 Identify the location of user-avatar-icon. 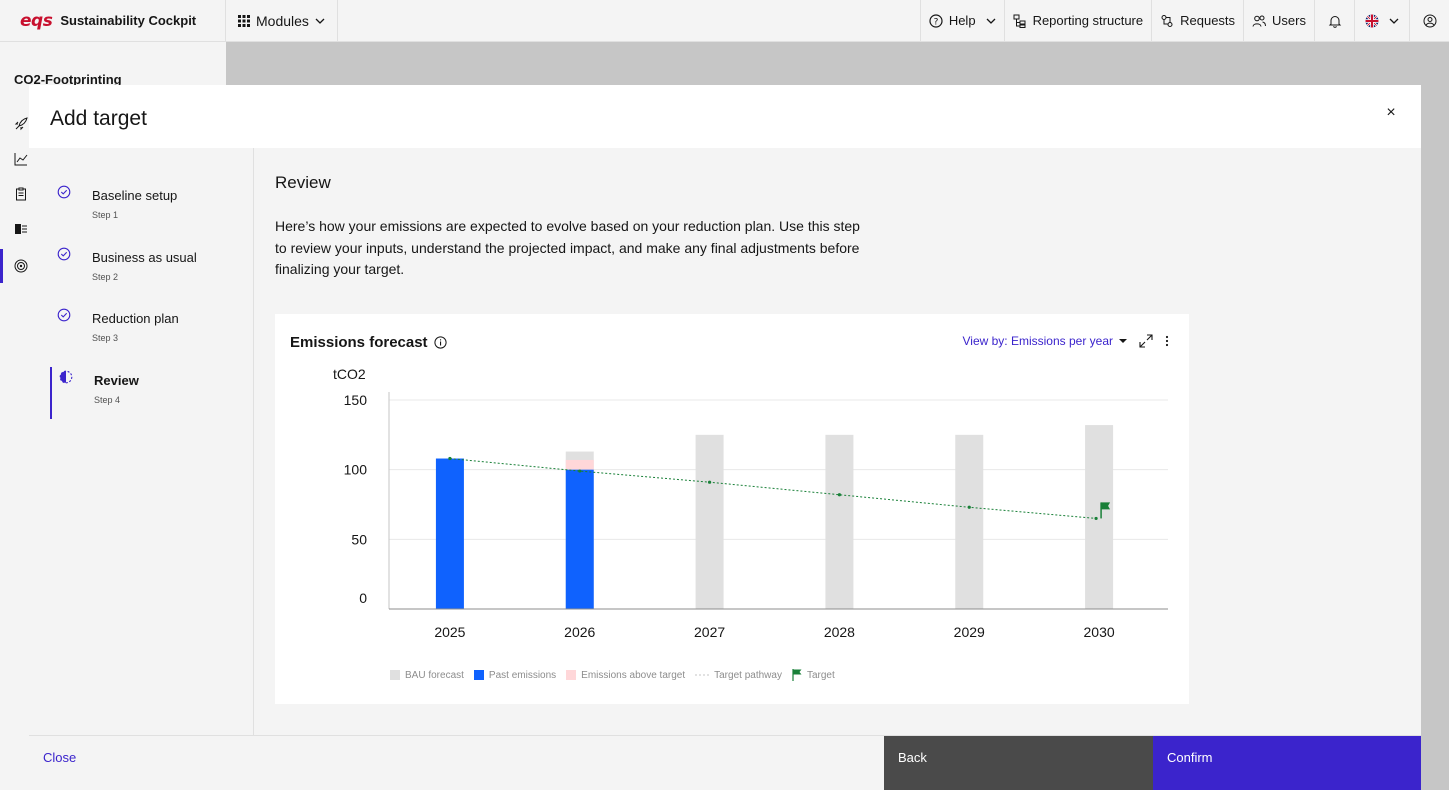
(1429, 20).